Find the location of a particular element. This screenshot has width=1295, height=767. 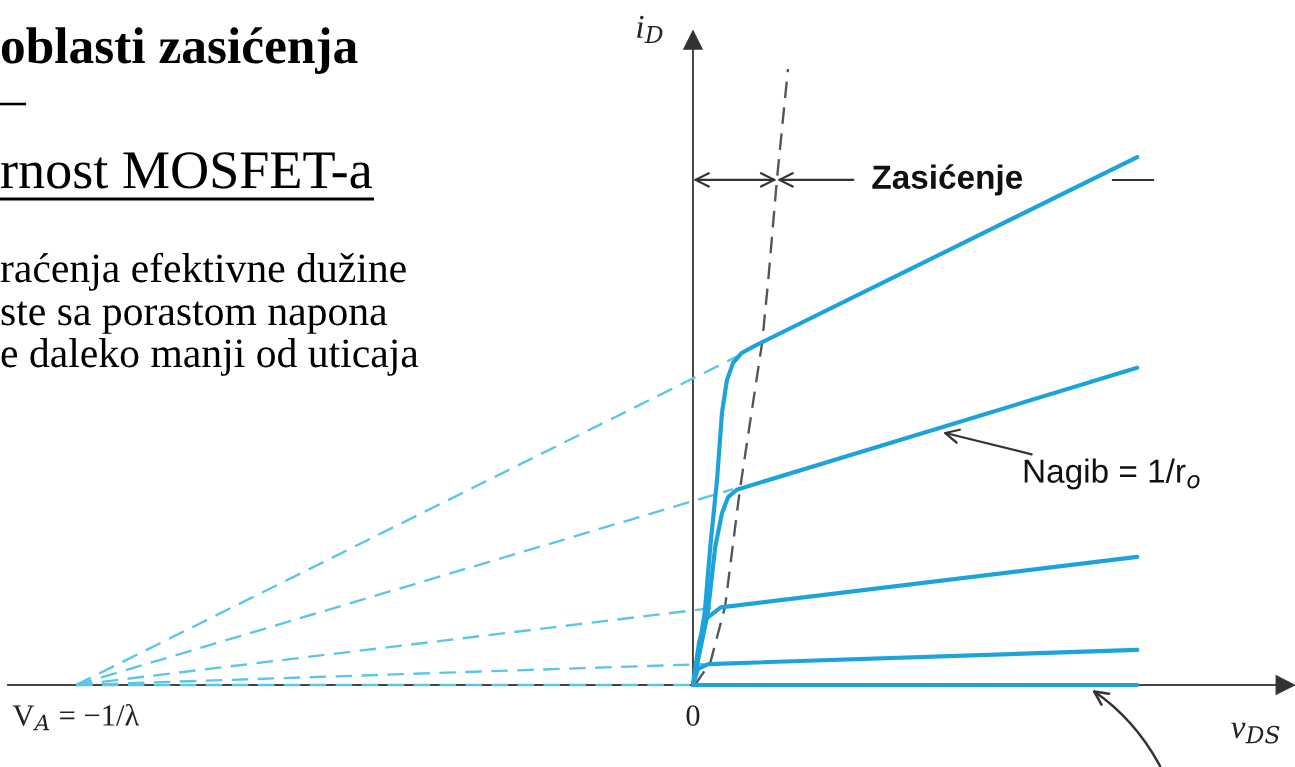

annotation: – is located at coordinates (13, 104).